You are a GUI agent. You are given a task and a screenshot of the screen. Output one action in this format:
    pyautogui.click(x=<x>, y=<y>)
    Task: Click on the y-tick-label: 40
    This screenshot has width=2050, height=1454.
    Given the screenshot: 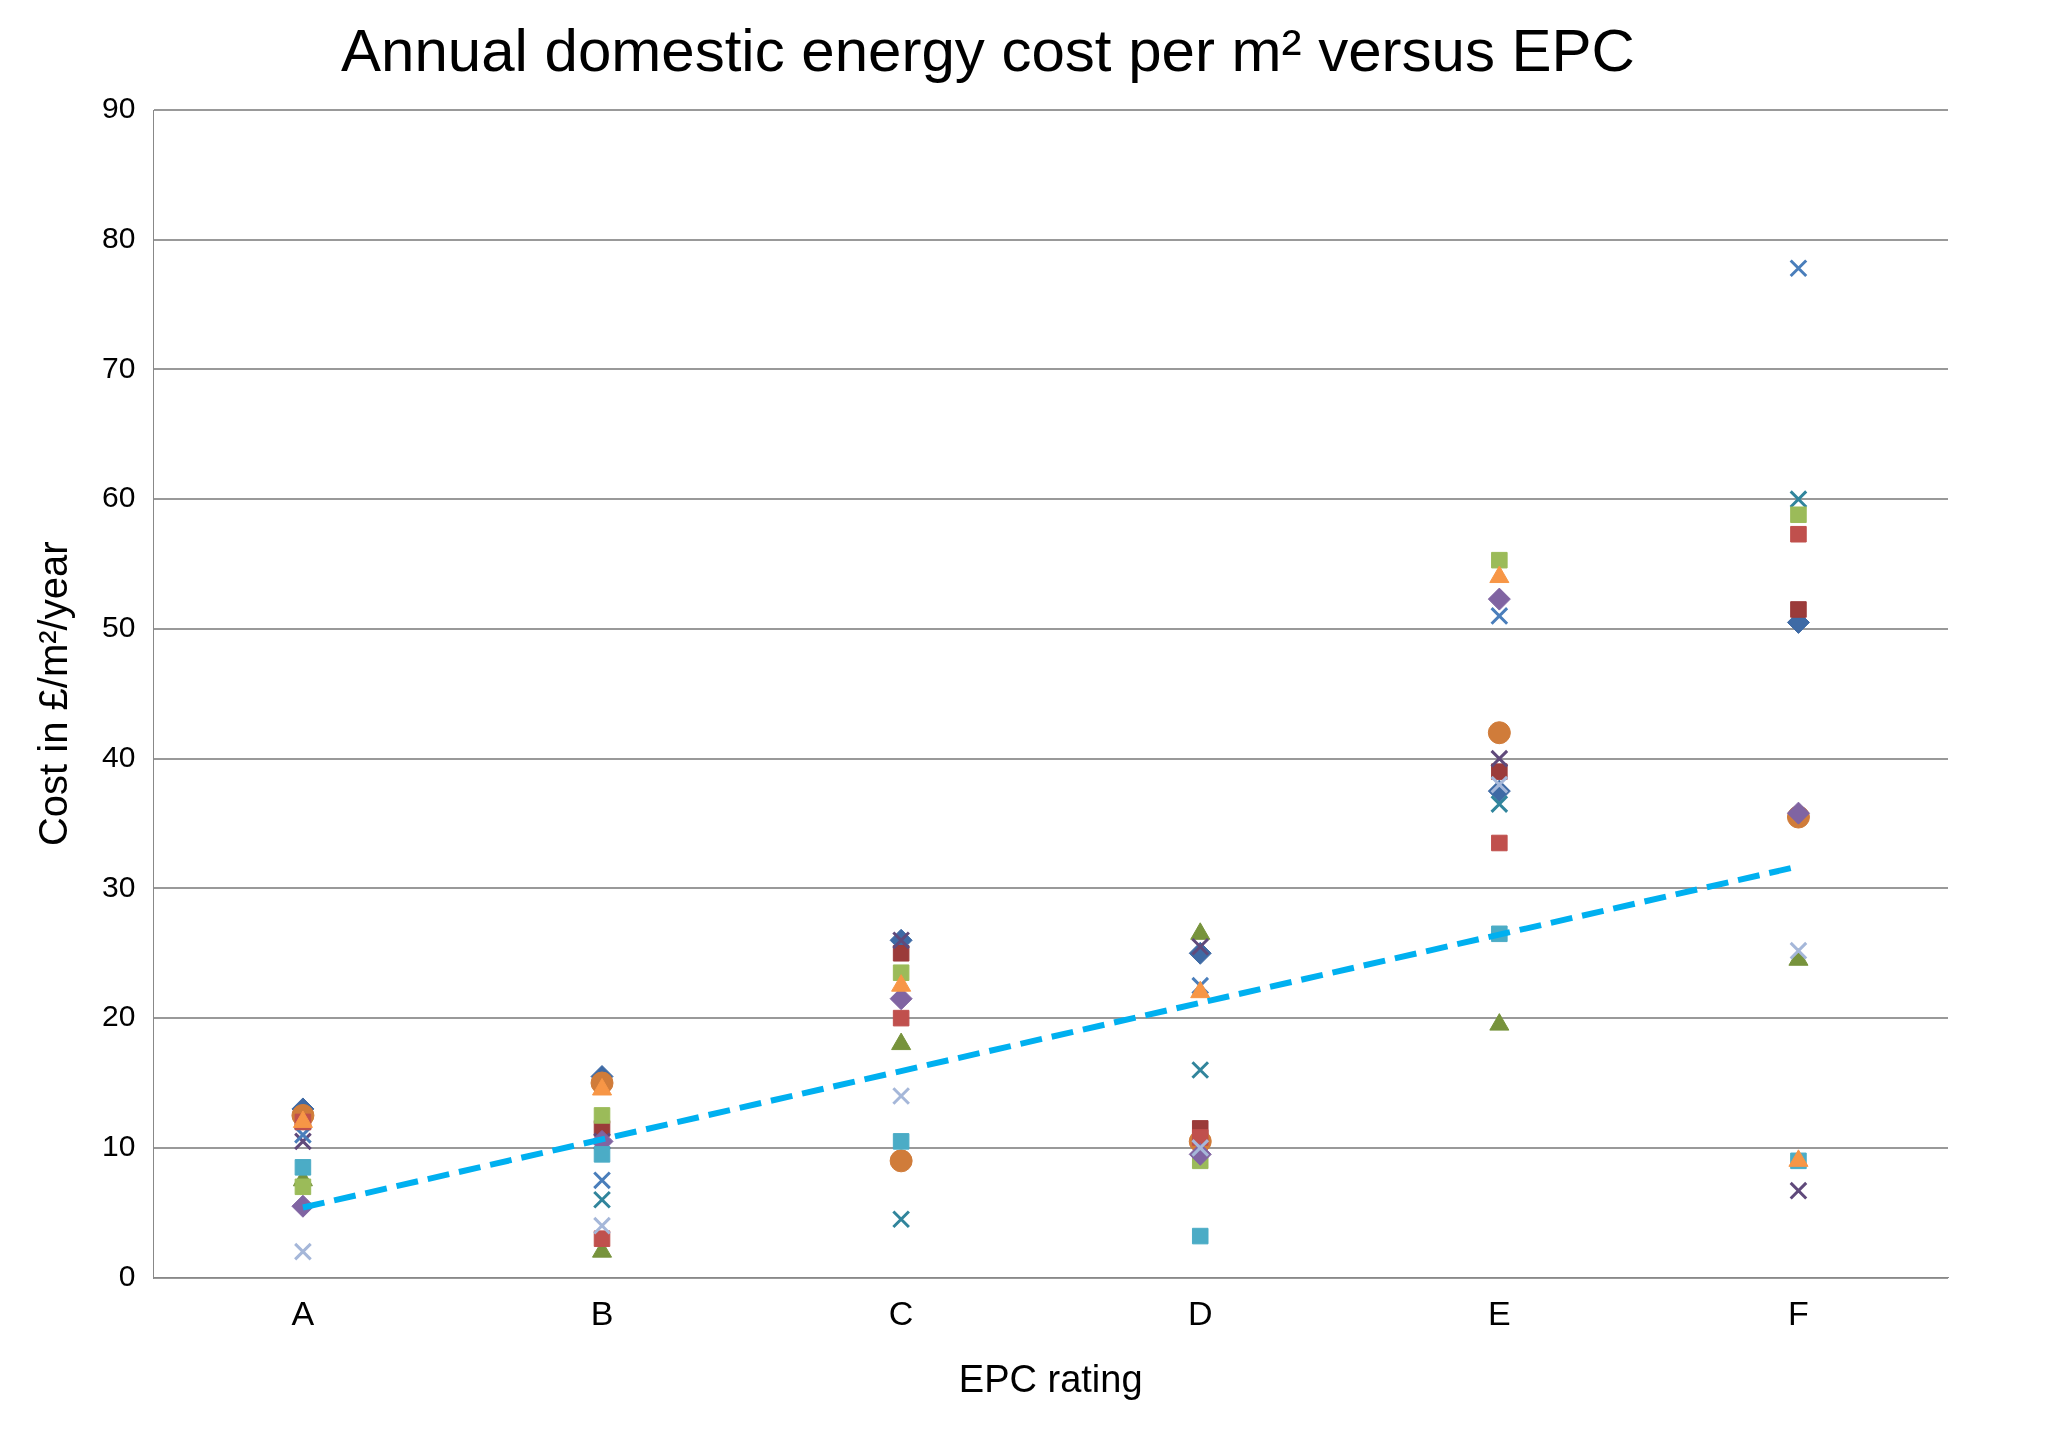 What is the action you would take?
    pyautogui.click(x=118, y=756)
    